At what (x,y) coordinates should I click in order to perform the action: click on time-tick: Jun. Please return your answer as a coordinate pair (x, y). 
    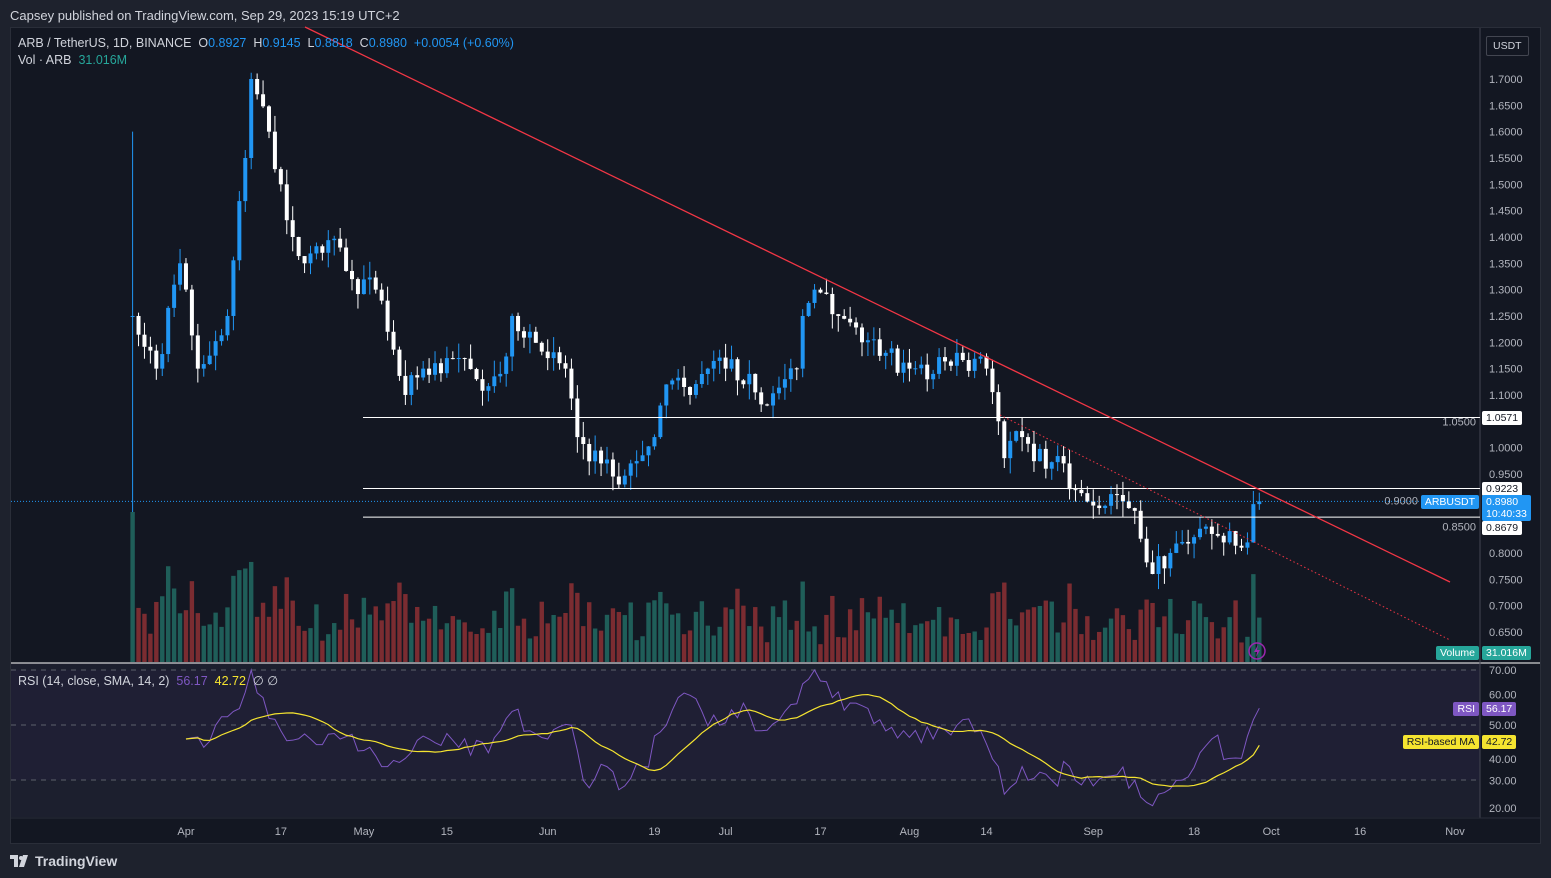
    Looking at the image, I should click on (548, 832).